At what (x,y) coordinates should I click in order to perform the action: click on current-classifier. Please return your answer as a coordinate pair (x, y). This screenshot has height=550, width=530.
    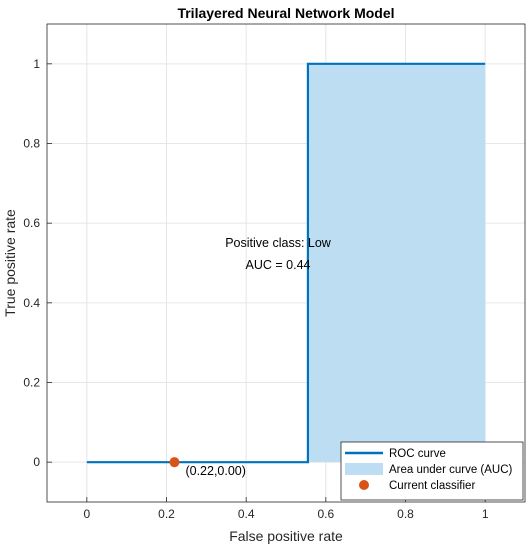
    Looking at the image, I should click on (174, 462).